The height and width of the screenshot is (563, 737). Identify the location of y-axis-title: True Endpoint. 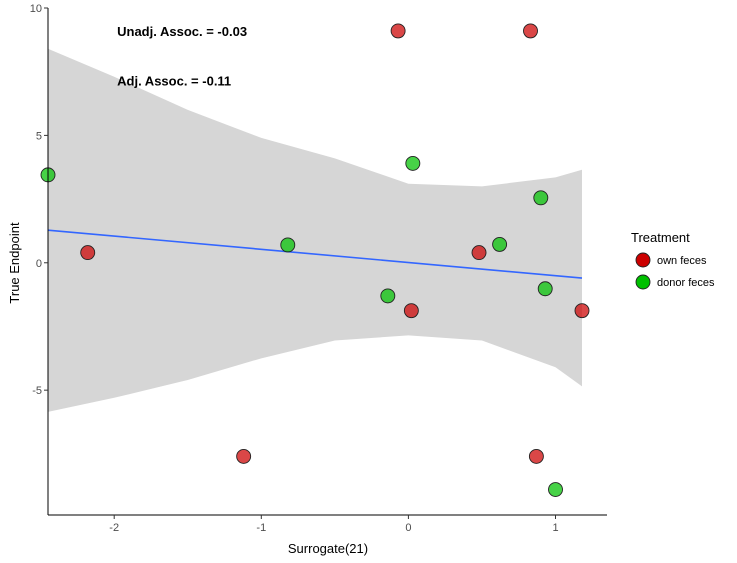
(14, 263).